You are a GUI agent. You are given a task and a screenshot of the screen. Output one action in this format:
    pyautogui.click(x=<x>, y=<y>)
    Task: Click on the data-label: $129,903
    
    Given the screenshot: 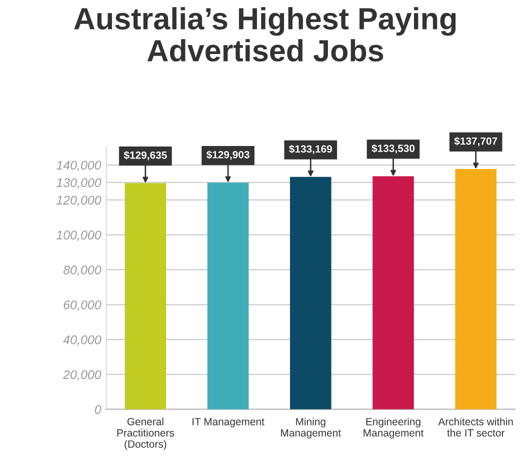 What is the action you would take?
    pyautogui.click(x=228, y=155)
    